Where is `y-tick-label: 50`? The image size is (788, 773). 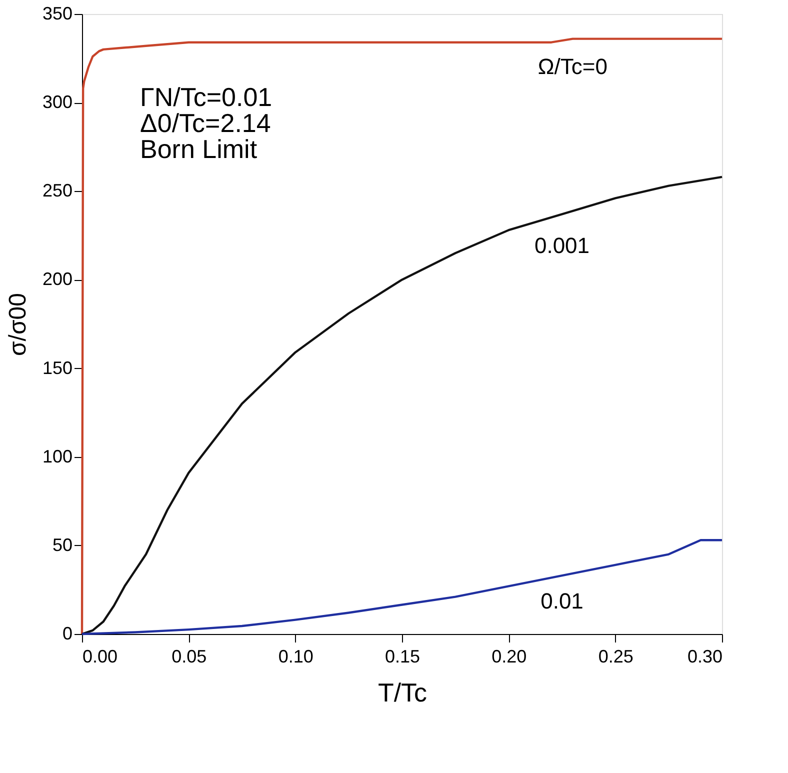
y-tick-label: 50 is located at coordinates (62, 544).